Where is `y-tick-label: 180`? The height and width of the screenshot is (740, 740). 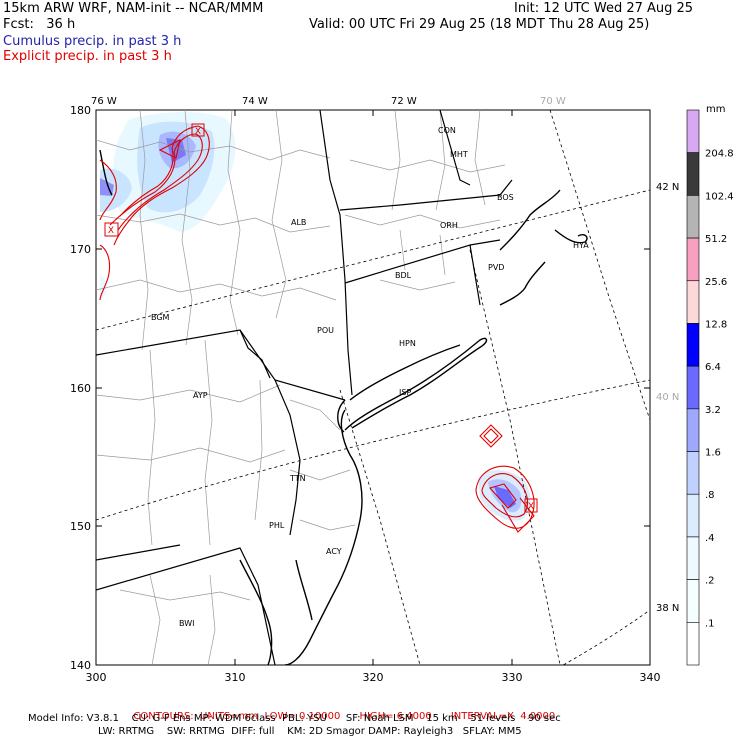
y-tick-label: 180 is located at coordinates (80, 110).